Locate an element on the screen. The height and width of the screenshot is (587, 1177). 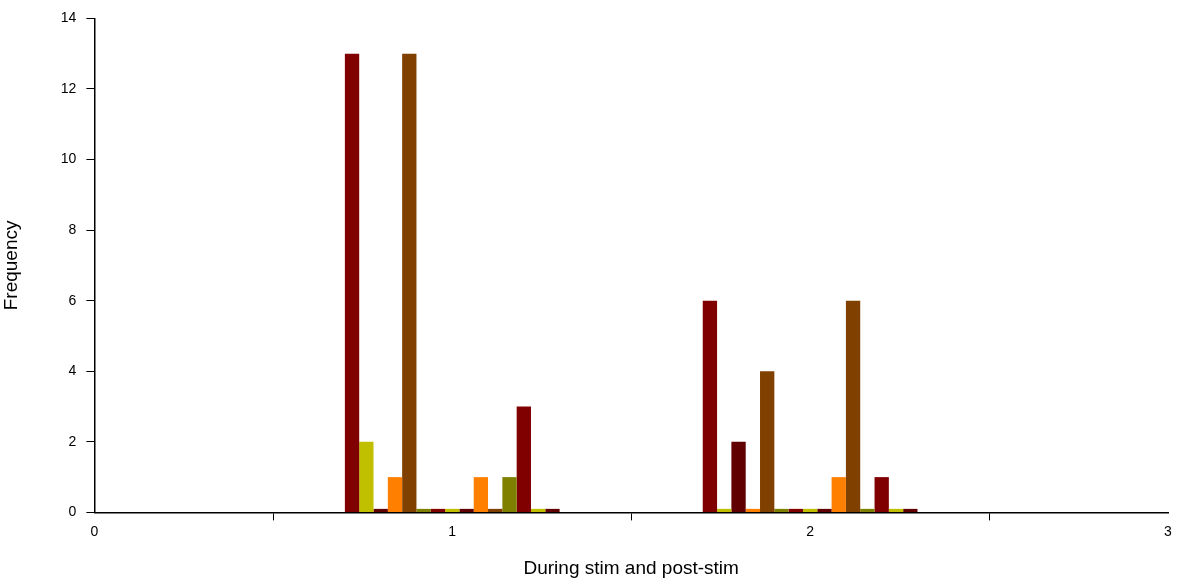
y-tick-label: 14 is located at coordinates (68, 17).